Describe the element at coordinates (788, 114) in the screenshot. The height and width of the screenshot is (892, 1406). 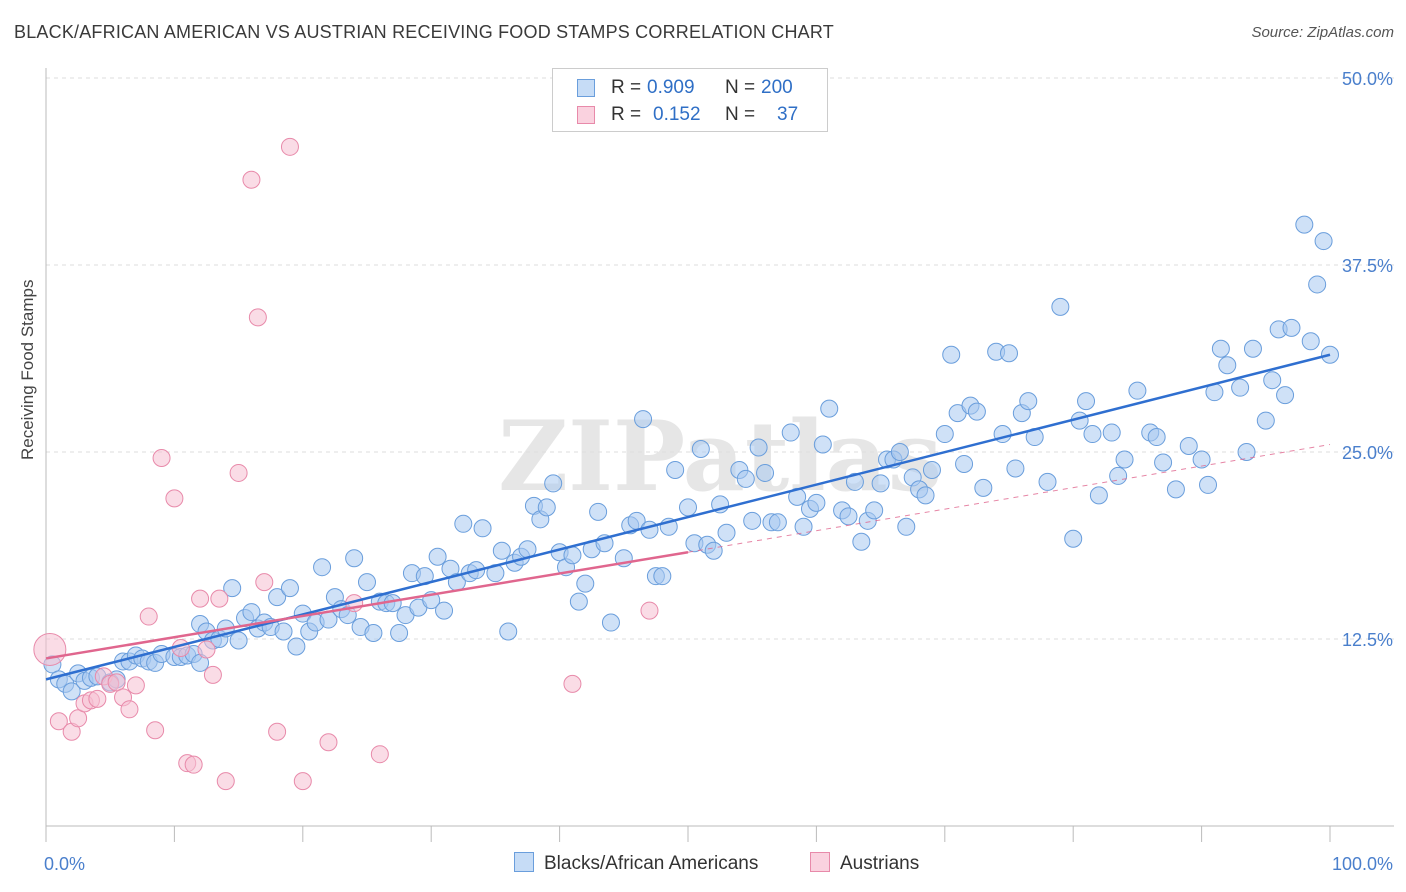
I see `legend-n-value: 37` at that location.